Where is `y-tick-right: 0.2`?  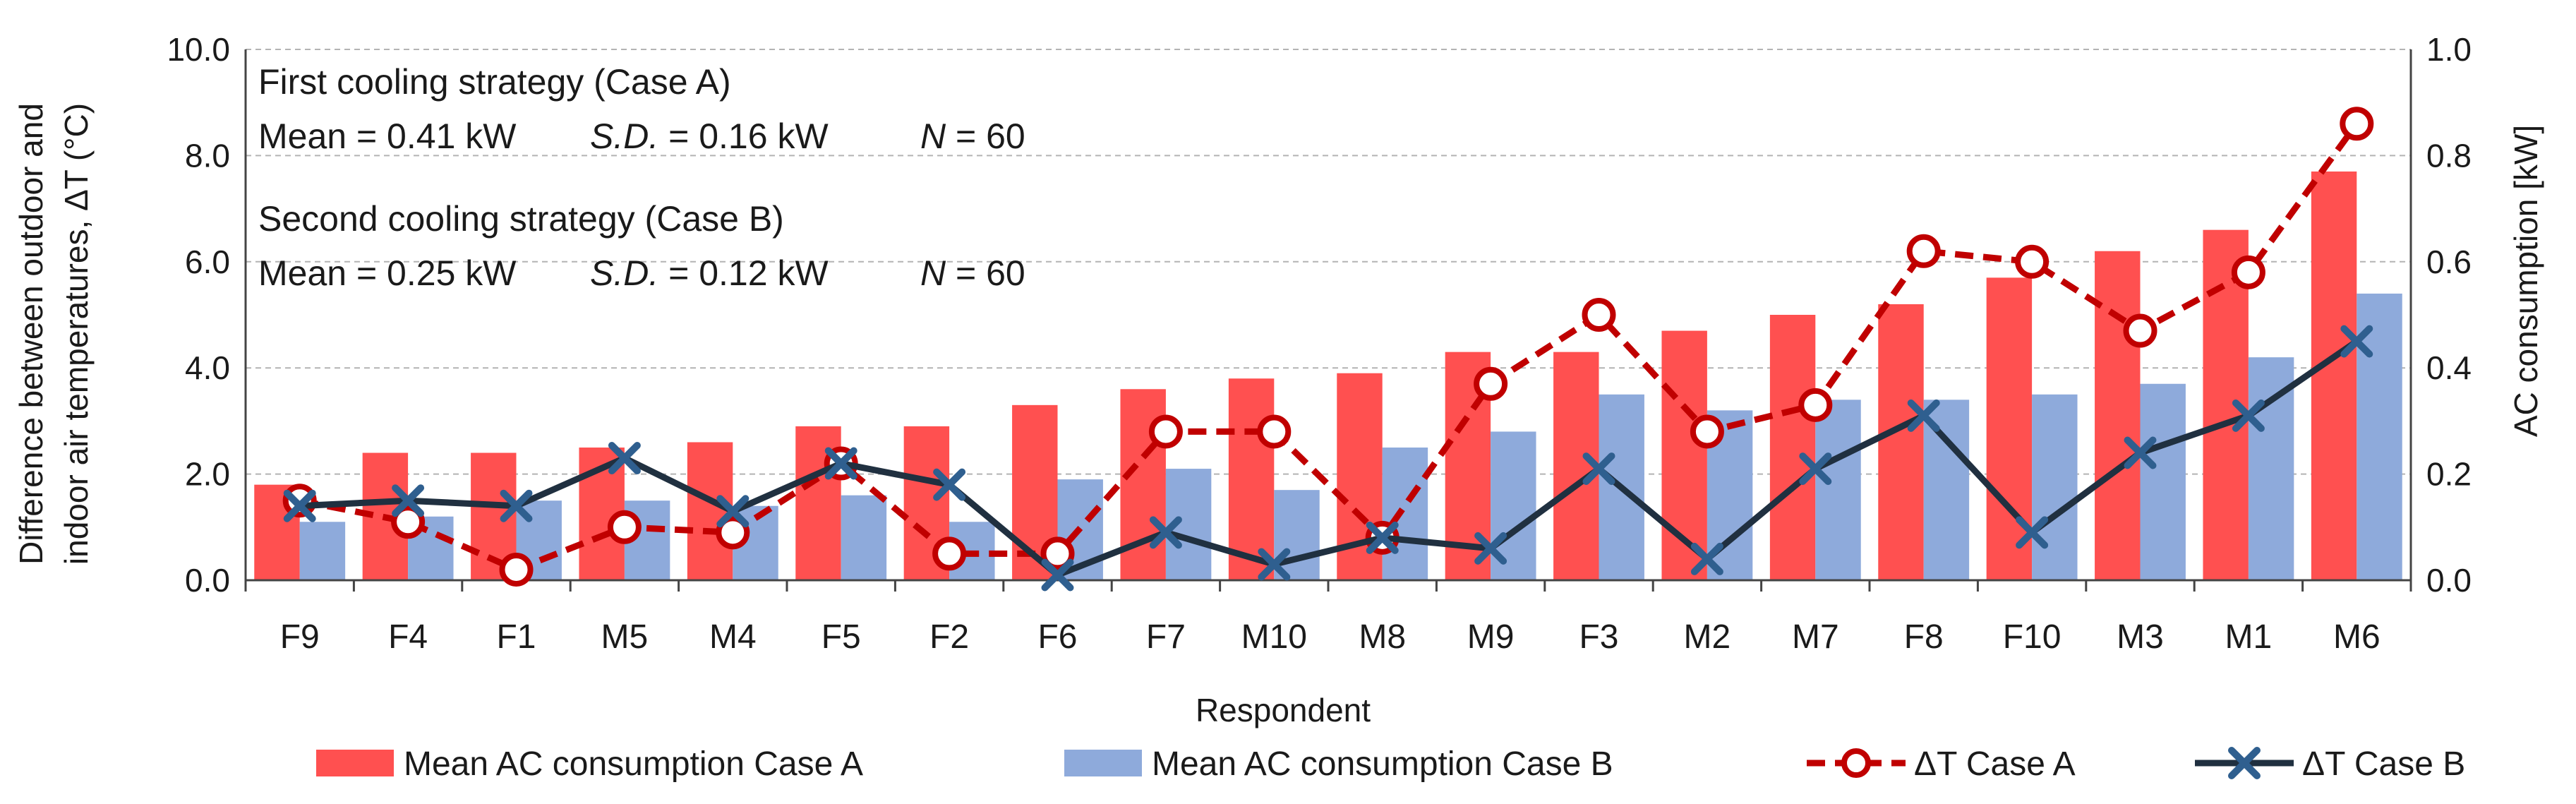 y-tick-right: 0.2 is located at coordinates (2449, 475).